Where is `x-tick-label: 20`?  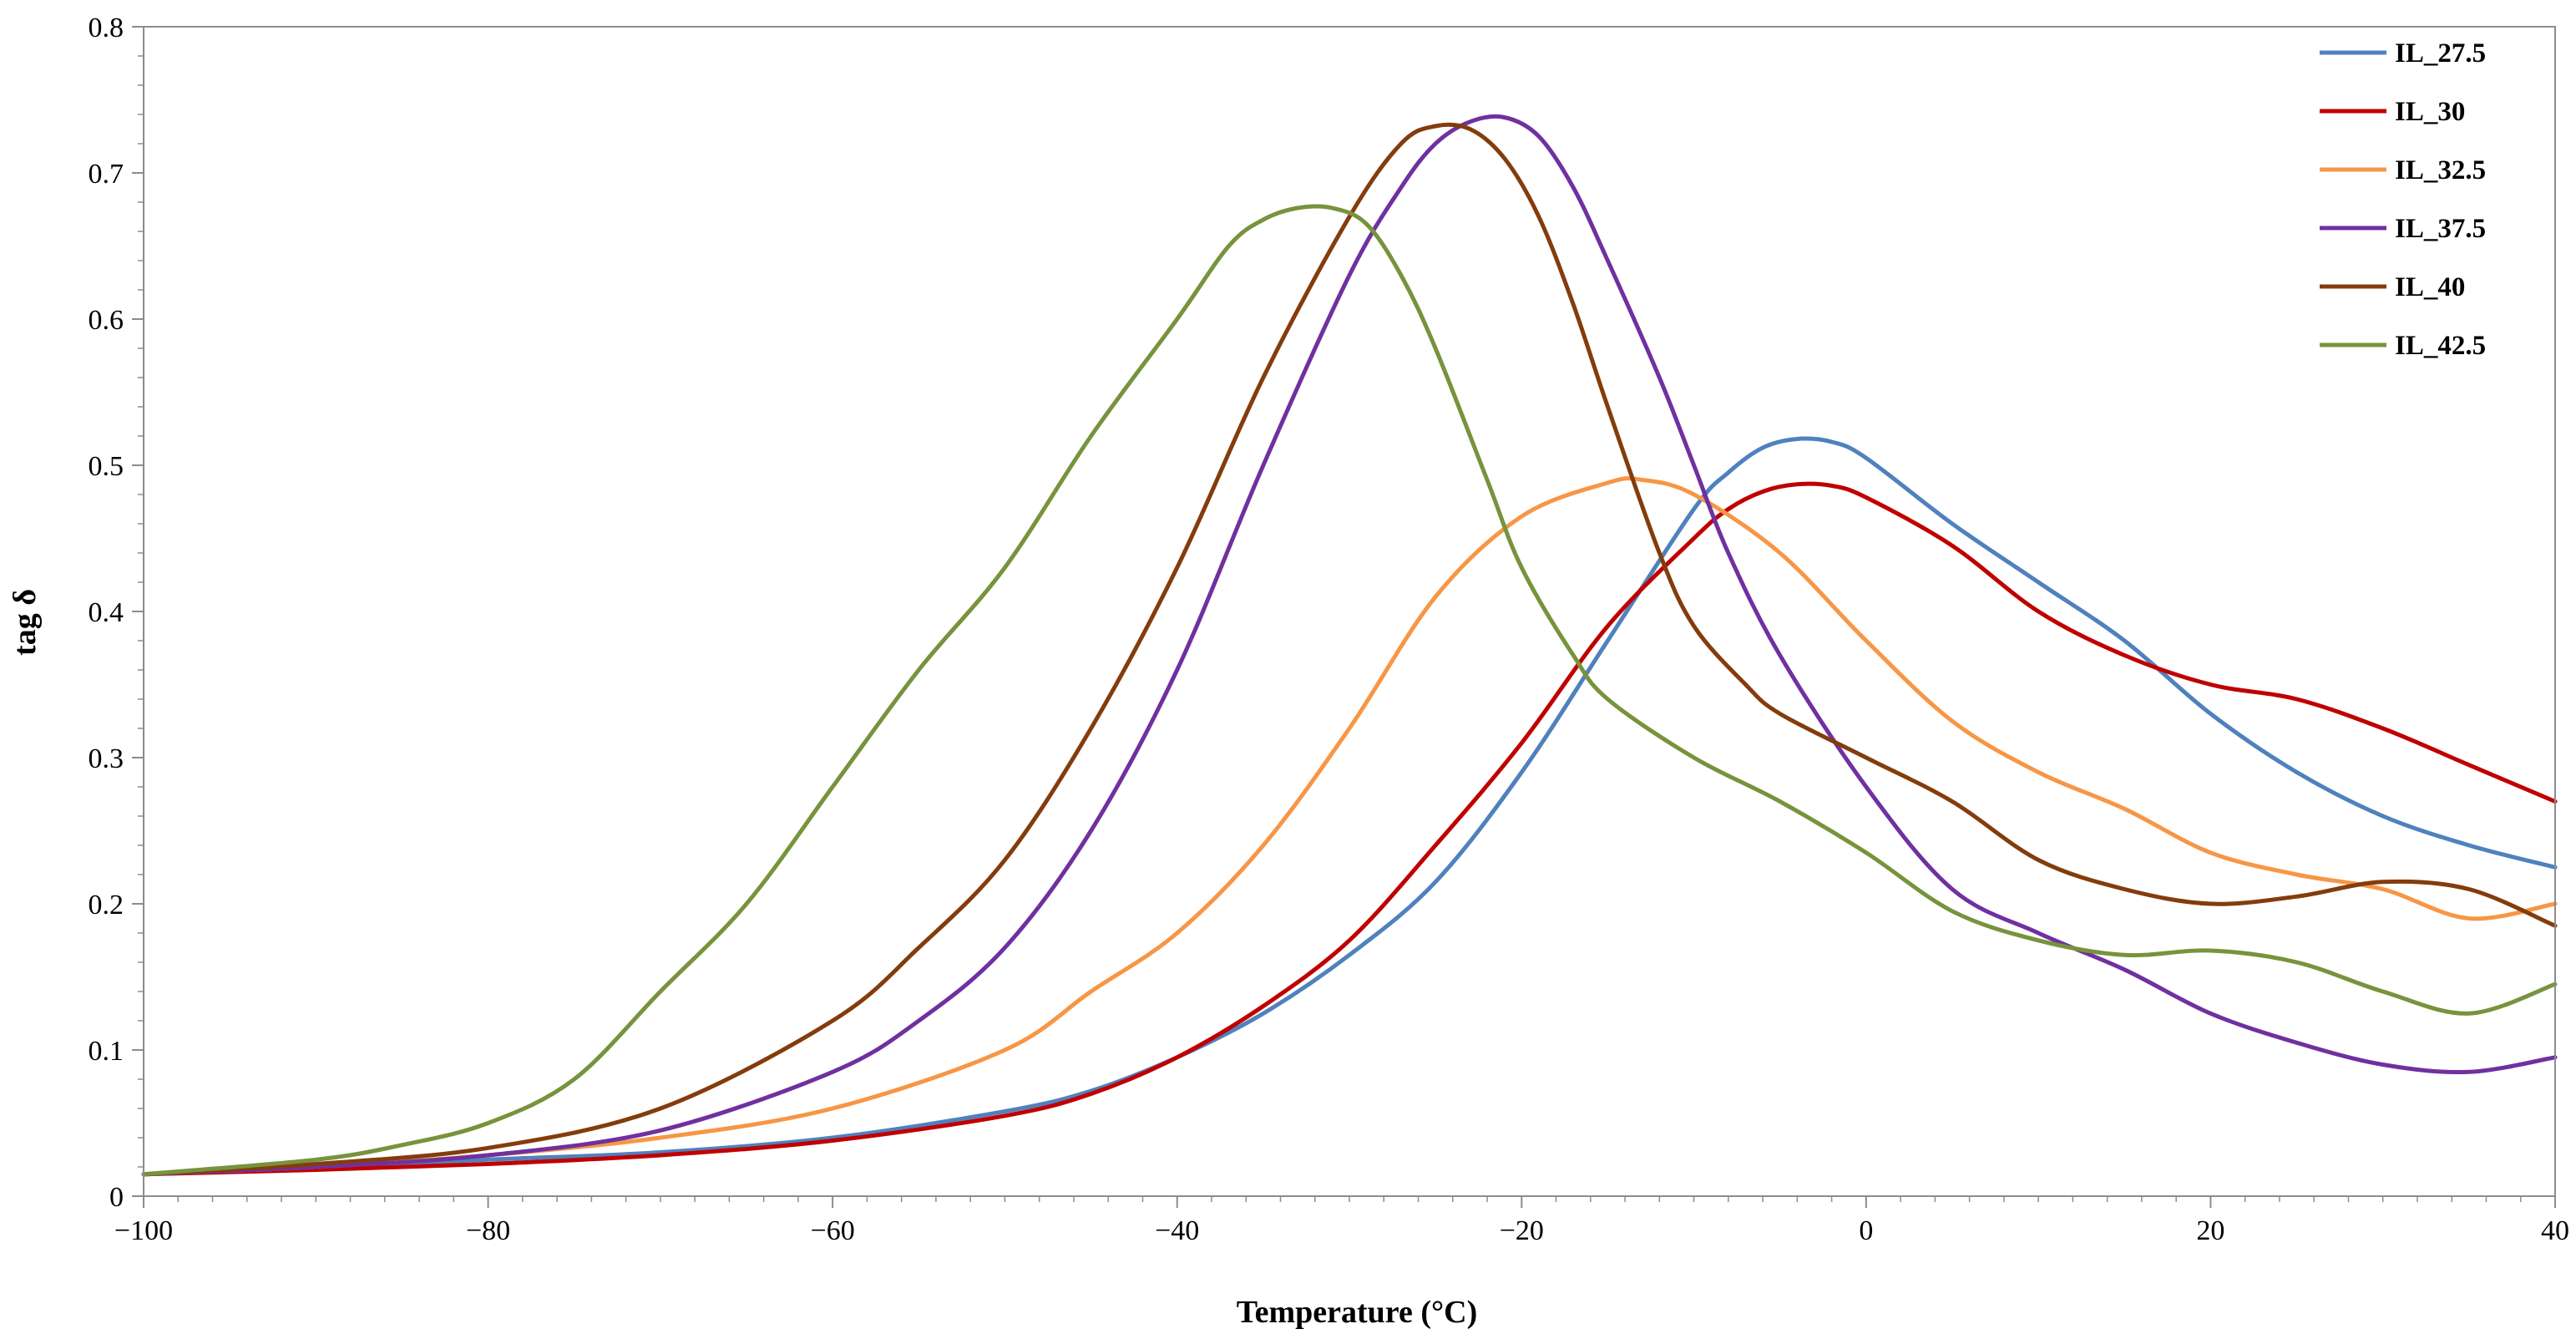 x-tick-label: 20 is located at coordinates (2210, 1230).